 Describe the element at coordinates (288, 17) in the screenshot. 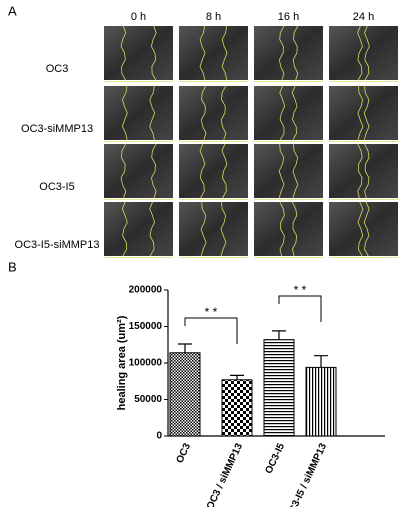

I see `column-header: 16 h` at that location.